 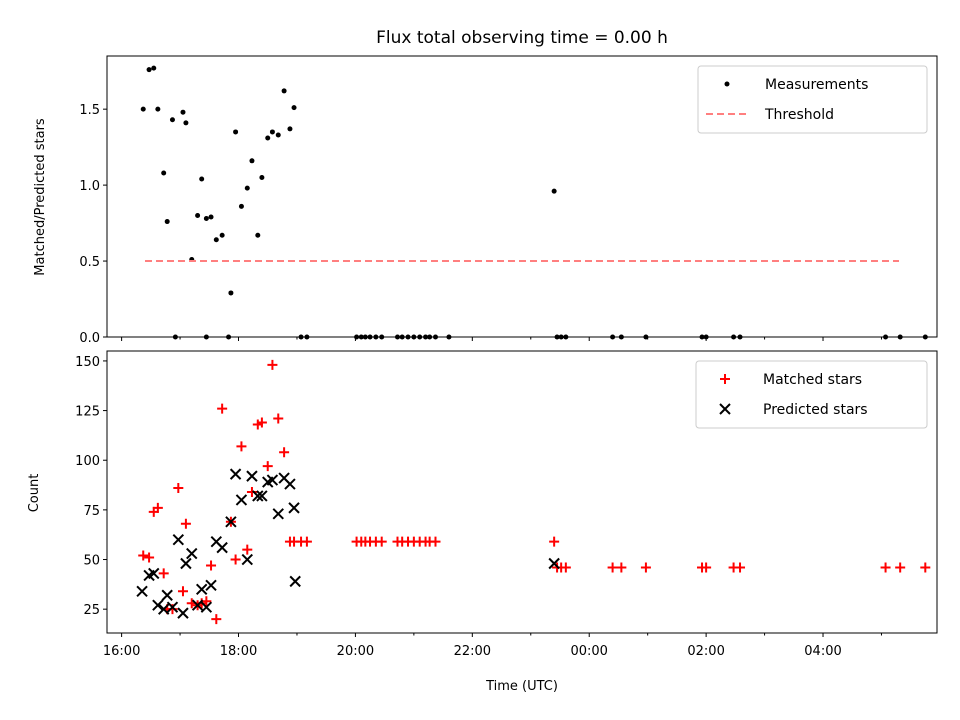 I want to click on y-tick-label-1-2: 75, so click(x=91, y=511).